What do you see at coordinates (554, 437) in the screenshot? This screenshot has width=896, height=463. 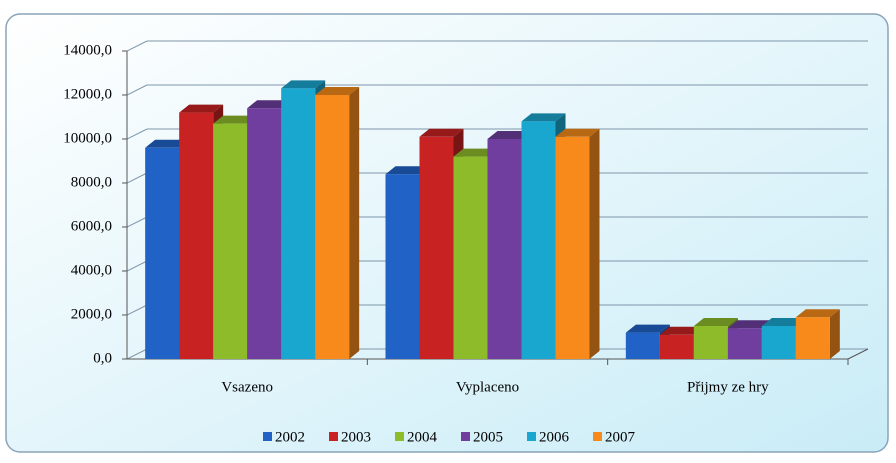 I see `legend-label: 2006` at bounding box center [554, 437].